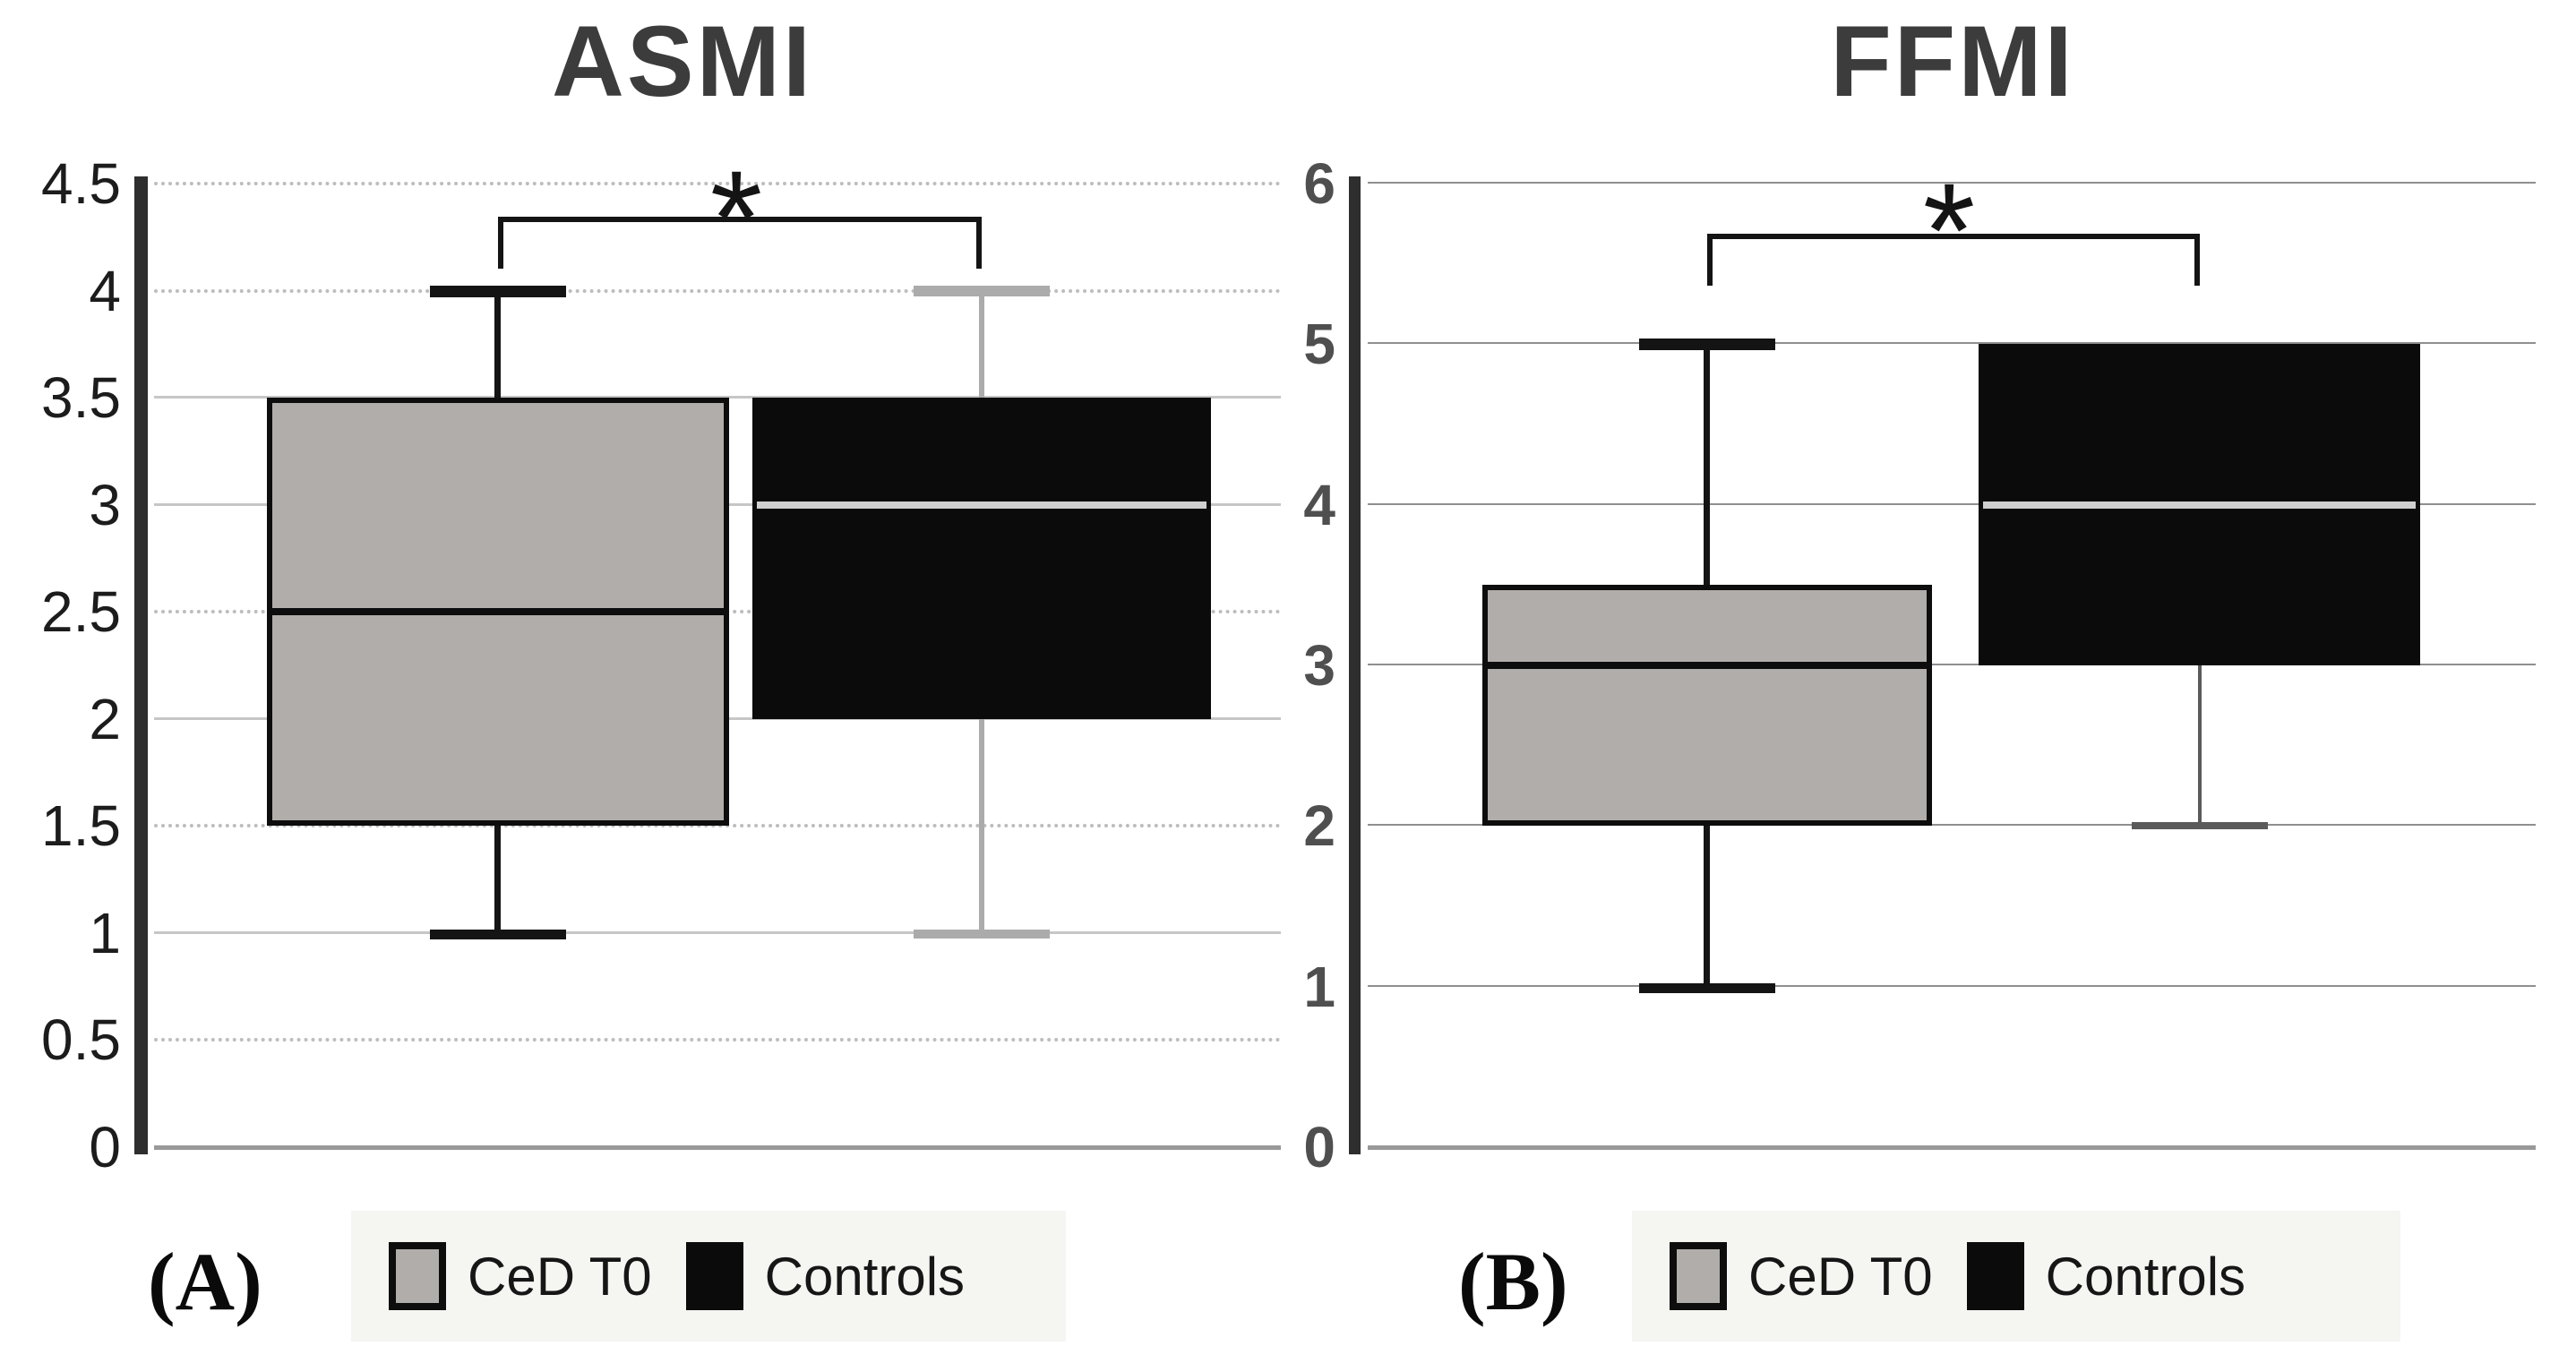 The width and height of the screenshot is (2576, 1363). Describe the element at coordinates (1952, 61) in the screenshot. I see `chart-title-ffmi: FFMI` at that location.